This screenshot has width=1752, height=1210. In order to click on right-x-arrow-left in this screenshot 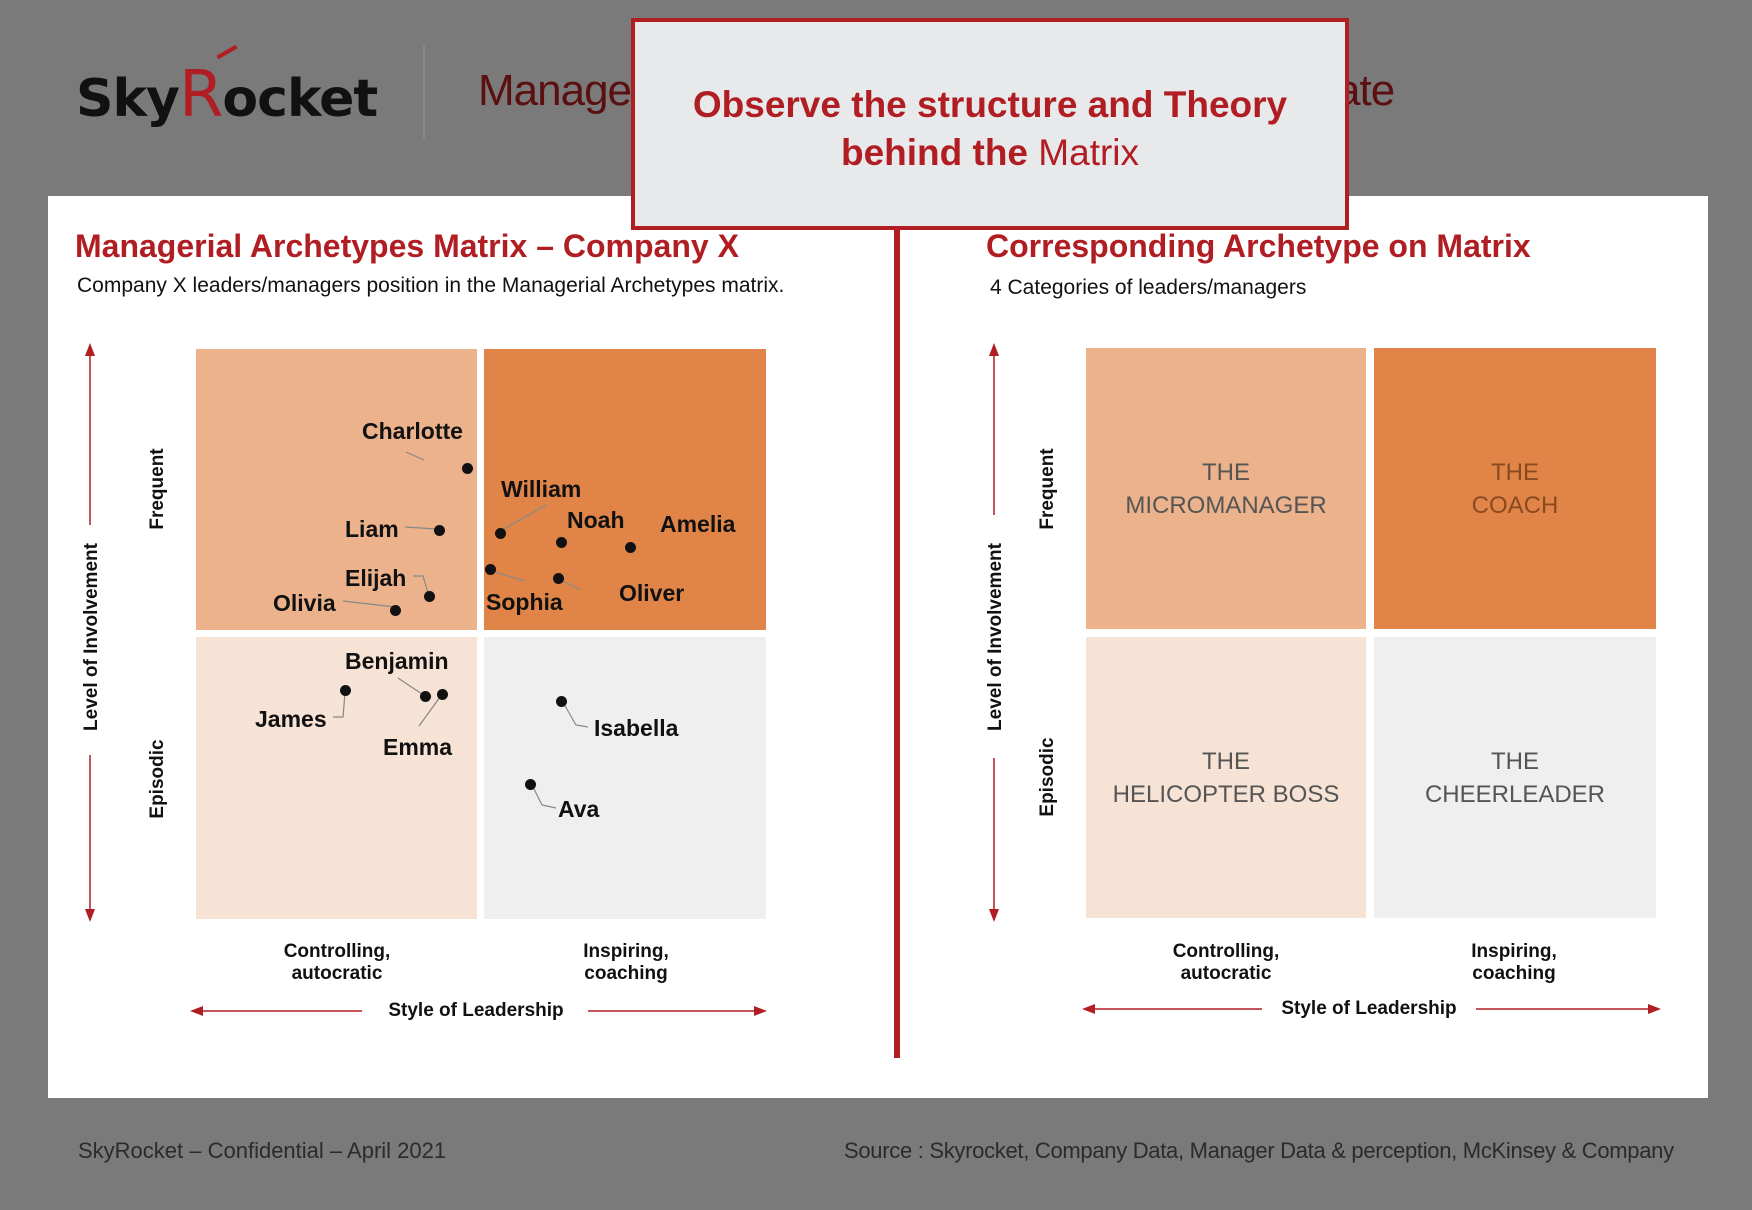, I will do `click(1088, 1009)`.